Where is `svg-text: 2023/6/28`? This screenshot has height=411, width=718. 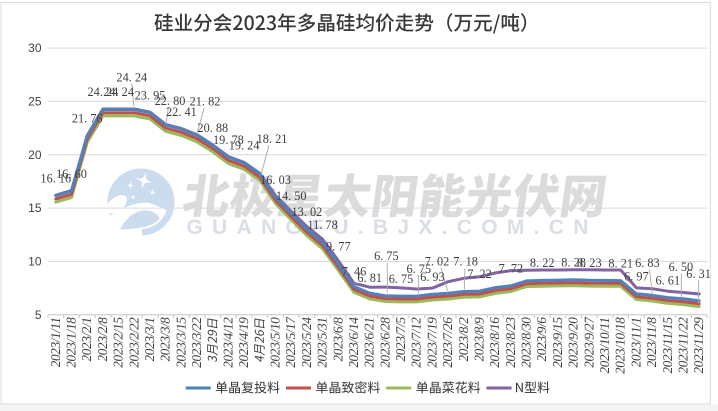 svg-text: 2023/6/28 is located at coordinates (384, 342).